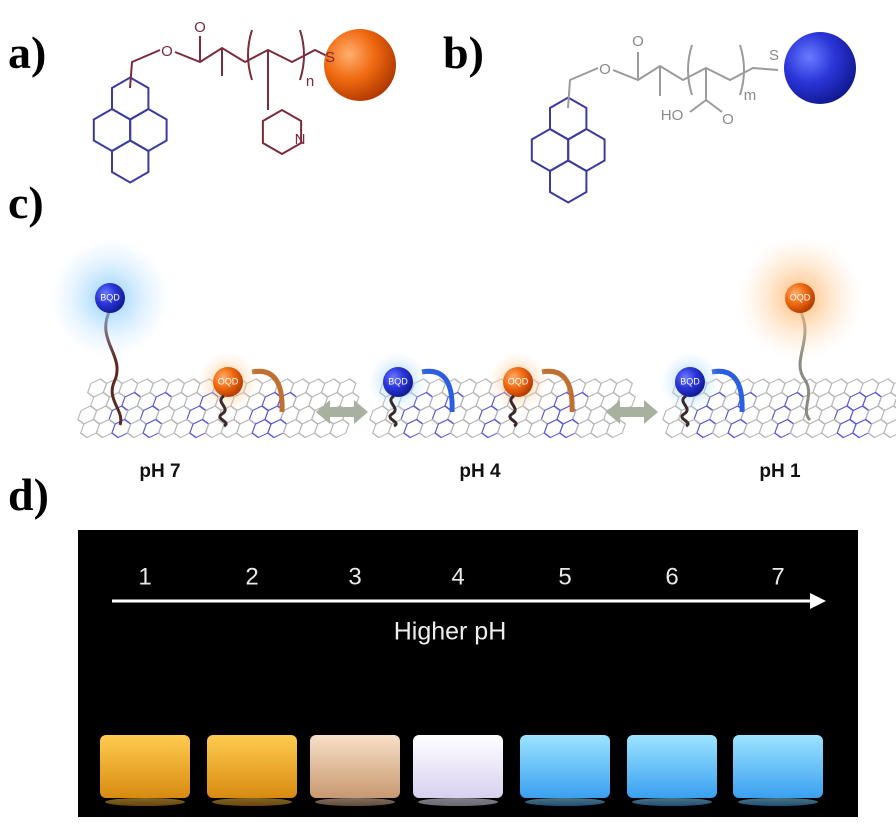 Image resolution: width=896 pixels, height=827 pixels. I want to click on ph-label: pH 7, so click(159, 471).